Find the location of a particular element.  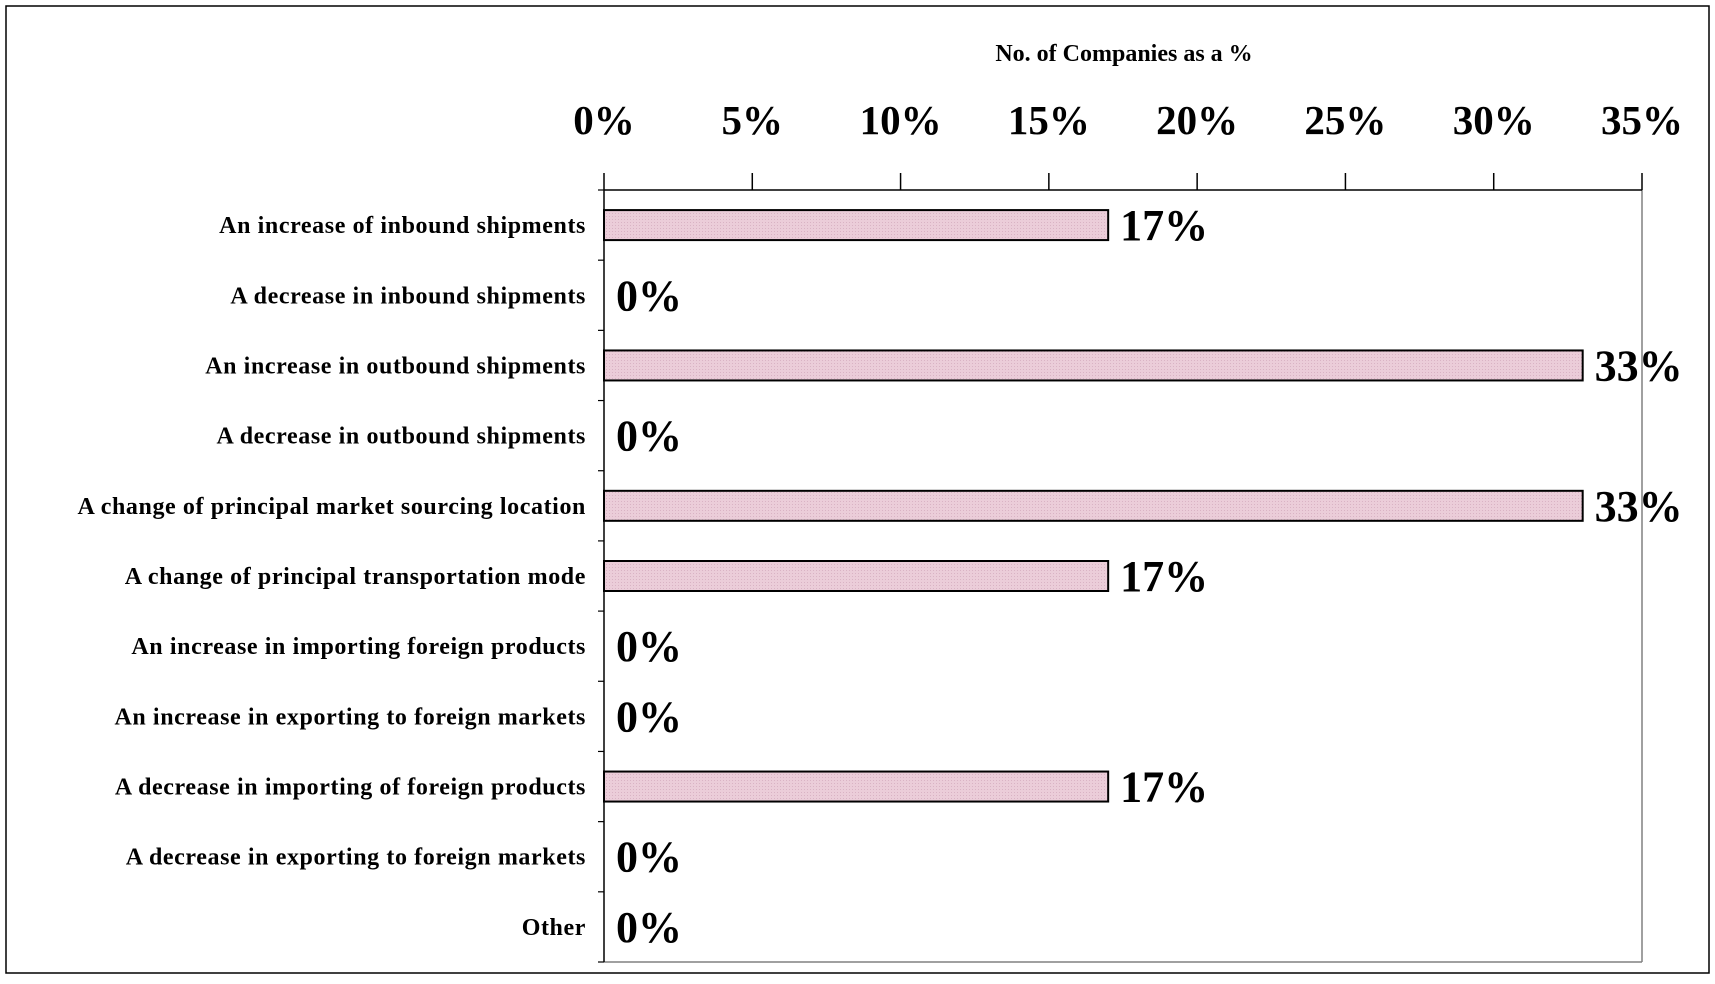

category-label: Other is located at coordinates (554, 928).